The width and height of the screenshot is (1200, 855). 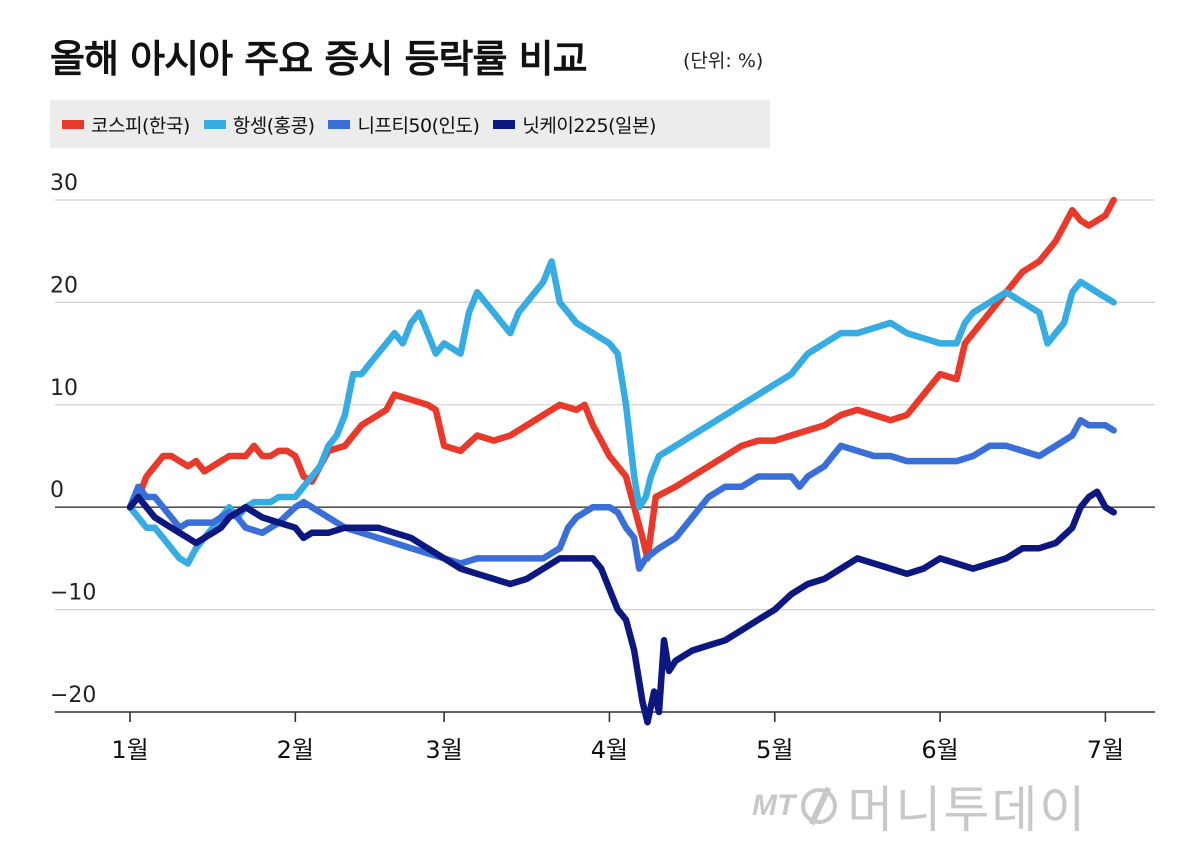 What do you see at coordinates (723, 61) in the screenshot?
I see `unit-label: (단위: %)` at bounding box center [723, 61].